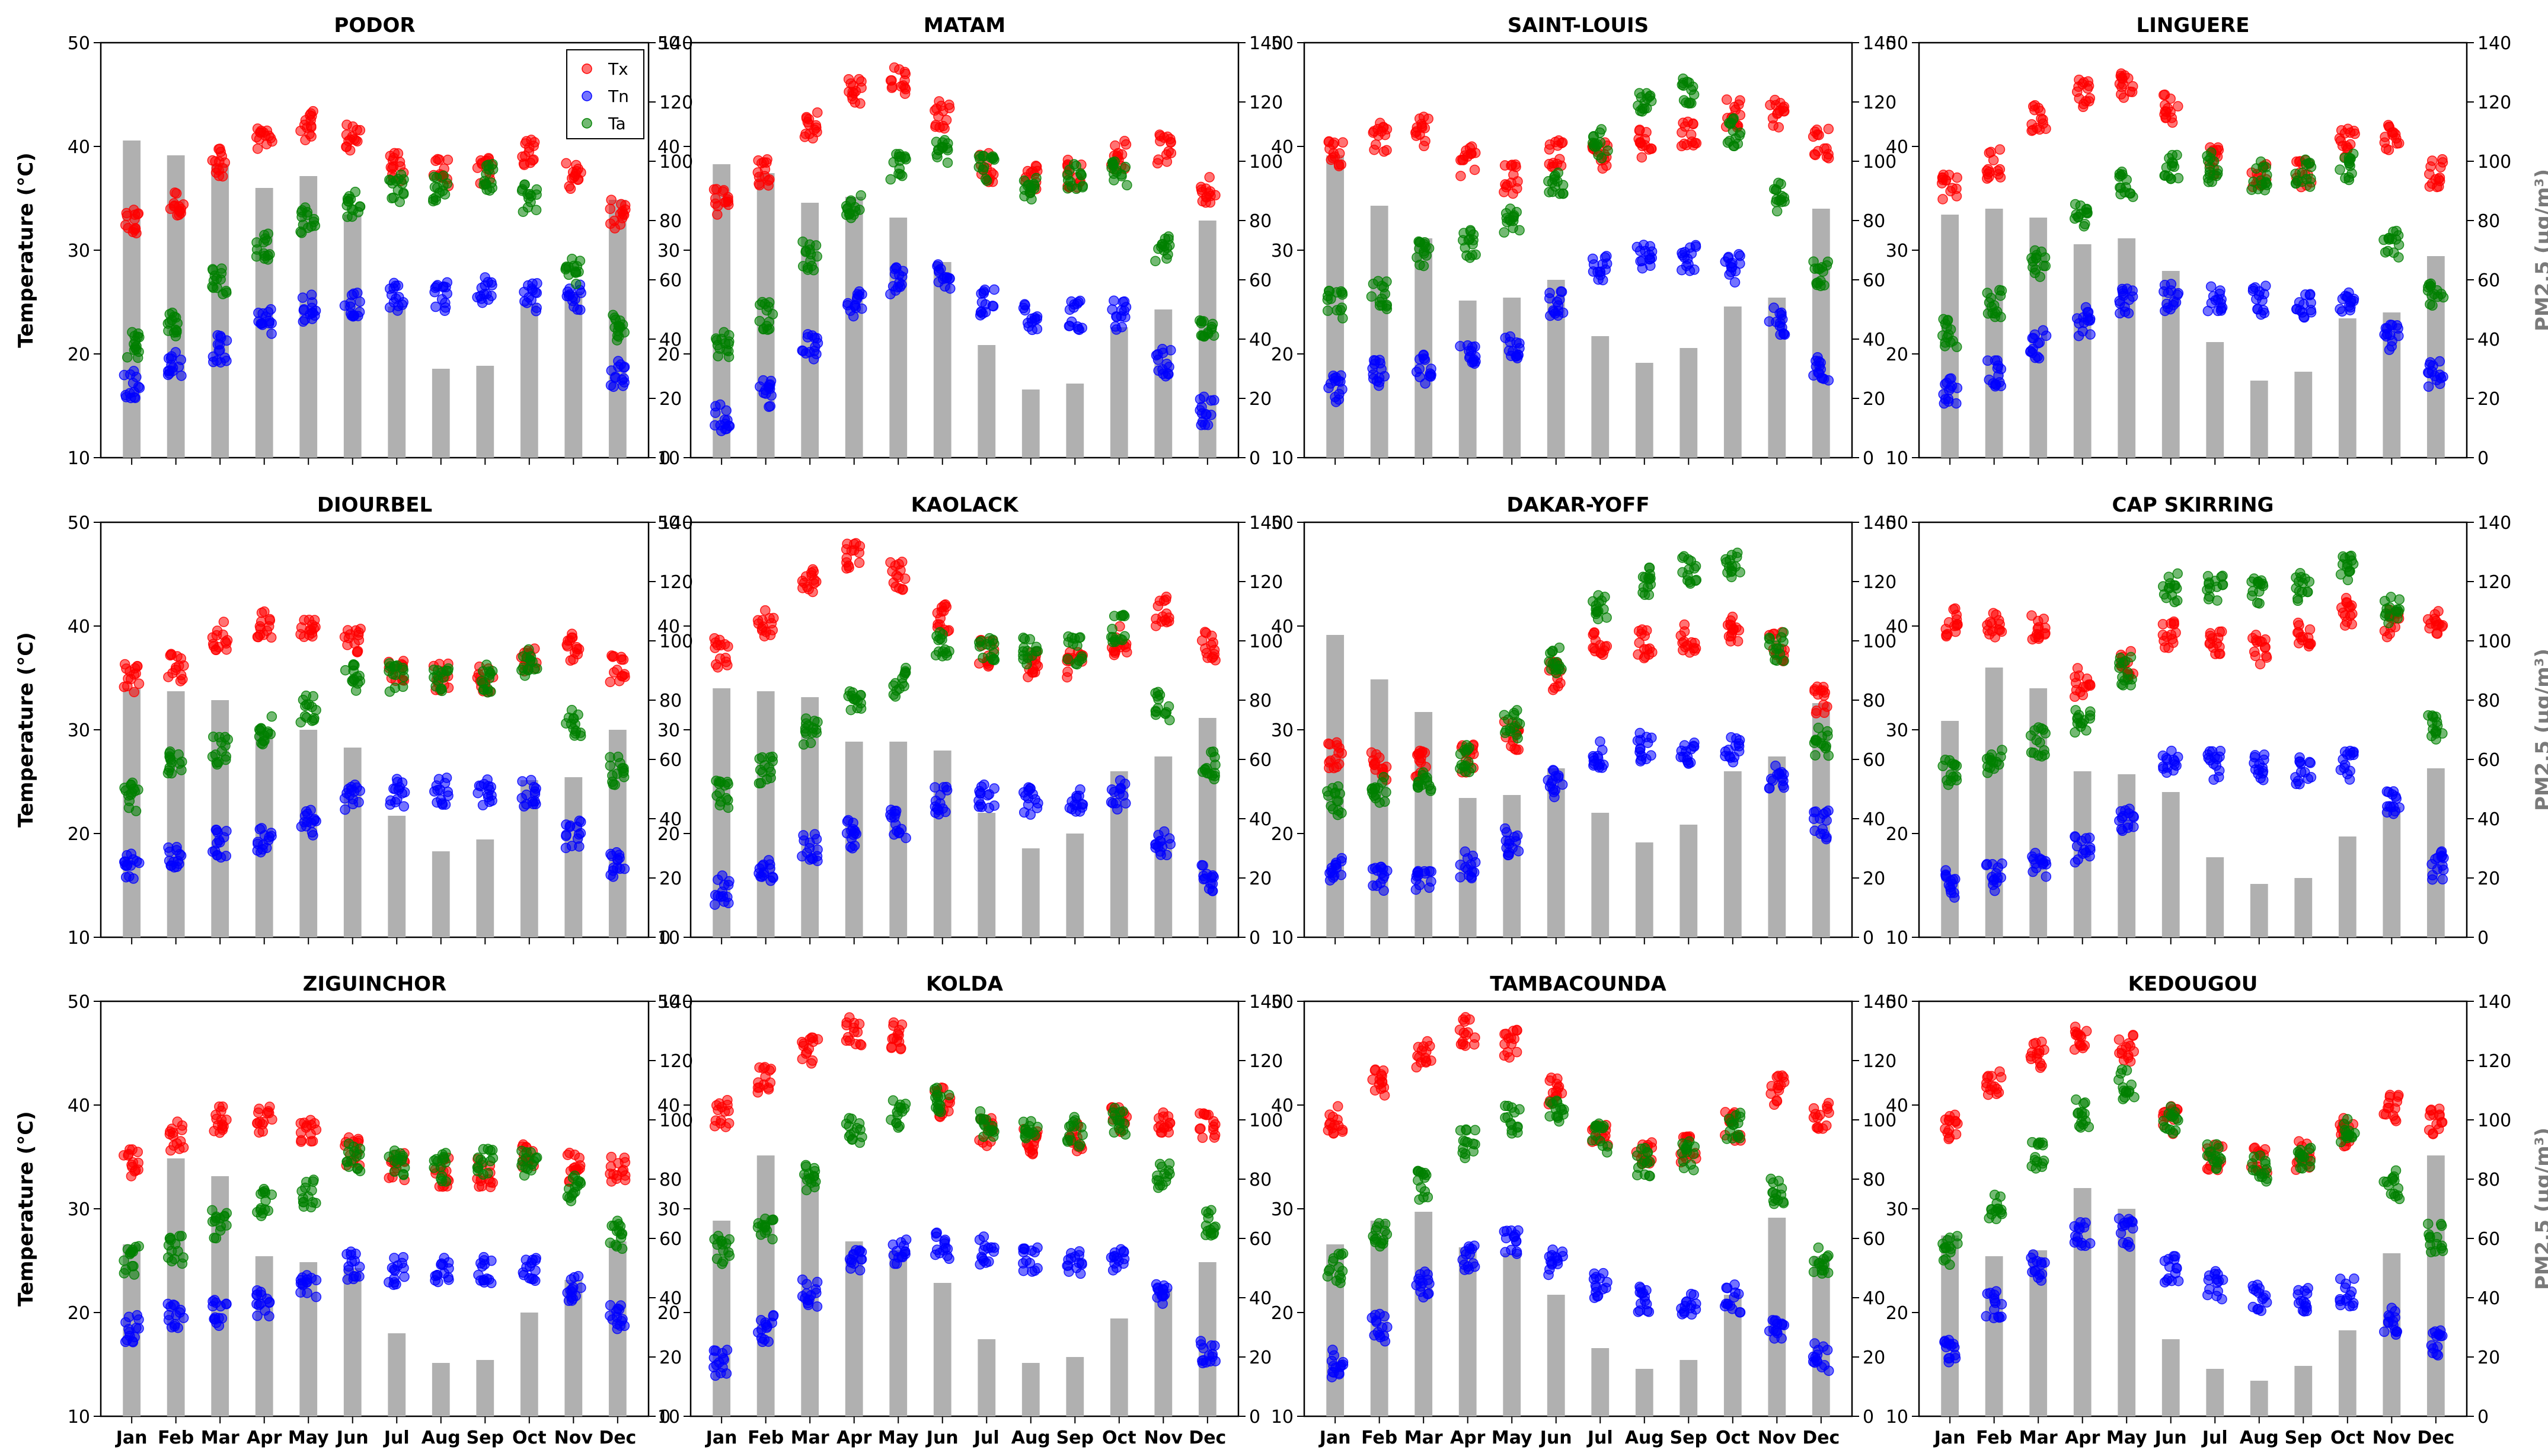 Image resolution: width=2548 pixels, height=1456 pixels. I want to click on y2-tick-label: 0, so click(2483, 939).